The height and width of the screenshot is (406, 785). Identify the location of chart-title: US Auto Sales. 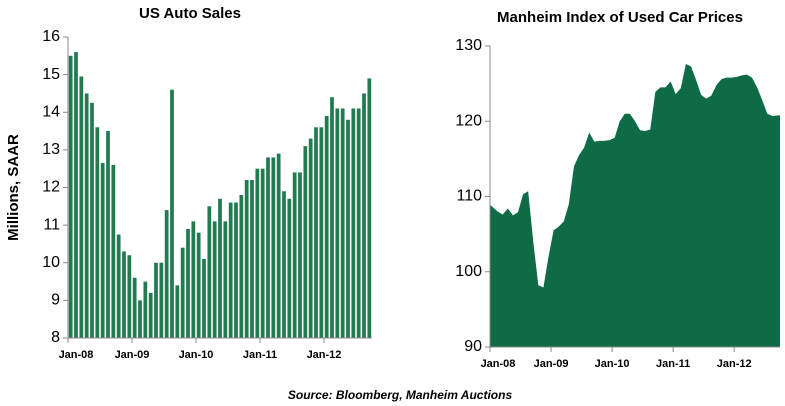
(190, 13).